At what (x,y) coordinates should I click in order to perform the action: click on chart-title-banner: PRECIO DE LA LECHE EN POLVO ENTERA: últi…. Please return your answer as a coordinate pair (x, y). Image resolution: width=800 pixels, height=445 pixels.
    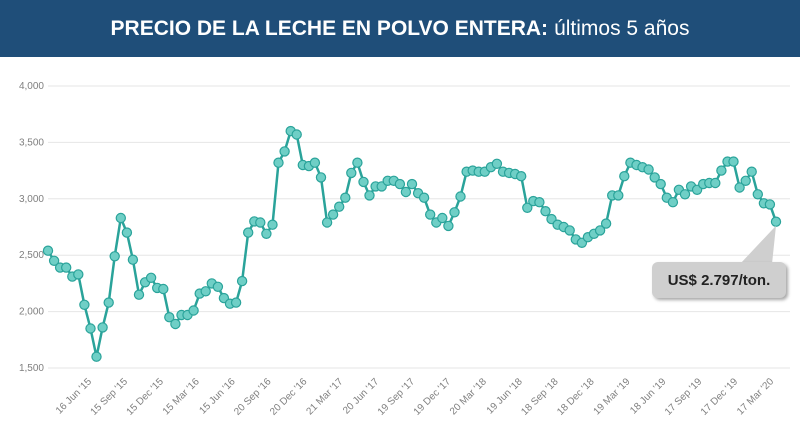
    Looking at the image, I should click on (400, 28).